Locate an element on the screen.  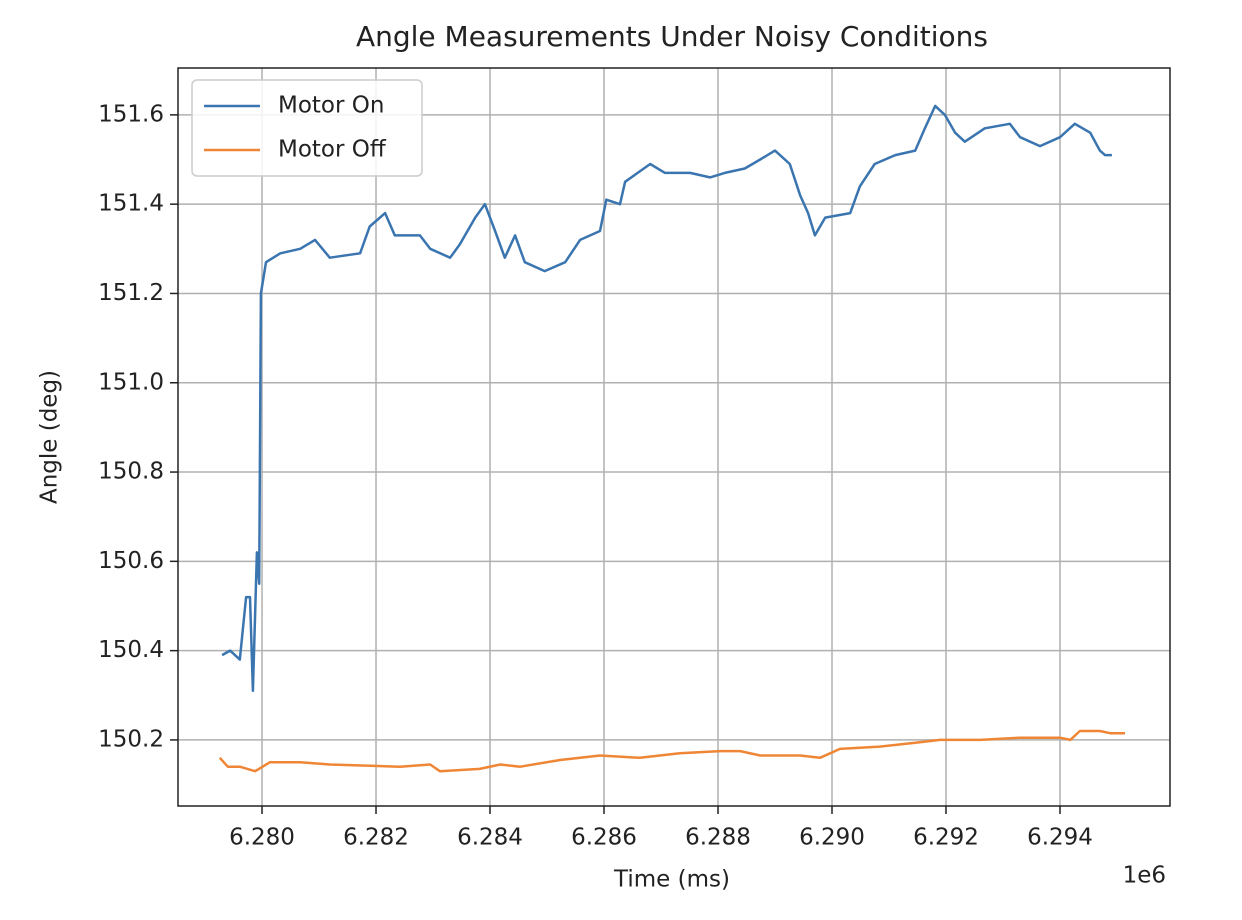
y-tick-label: 151.2 is located at coordinates (131, 293).